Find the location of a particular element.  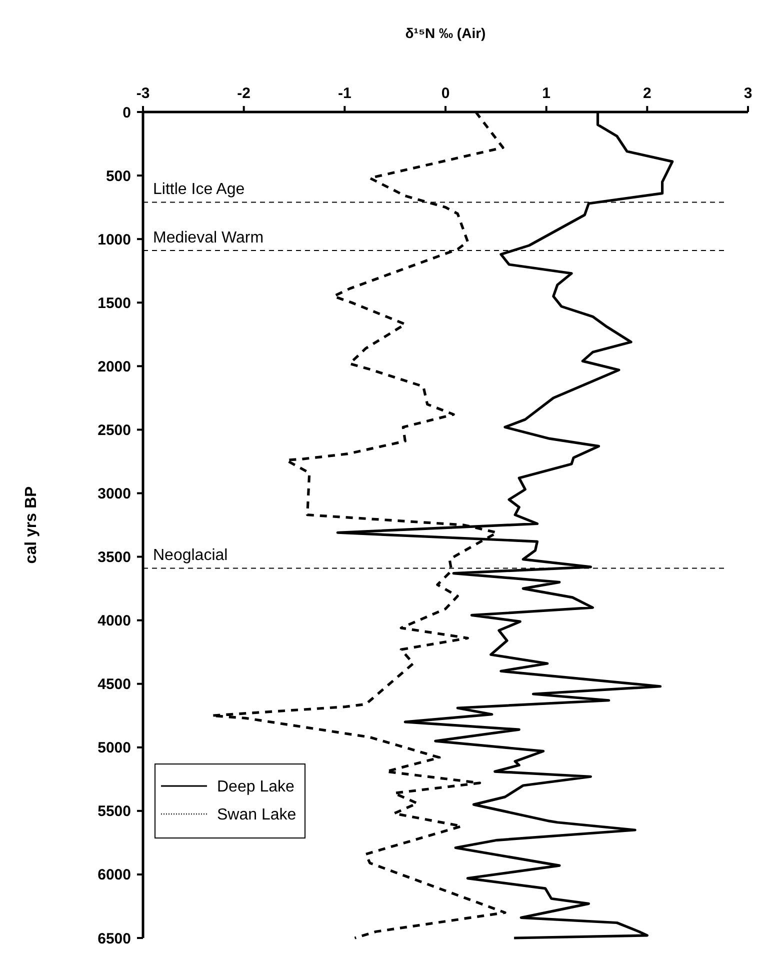

x-tick-label: 2 is located at coordinates (647, 93).